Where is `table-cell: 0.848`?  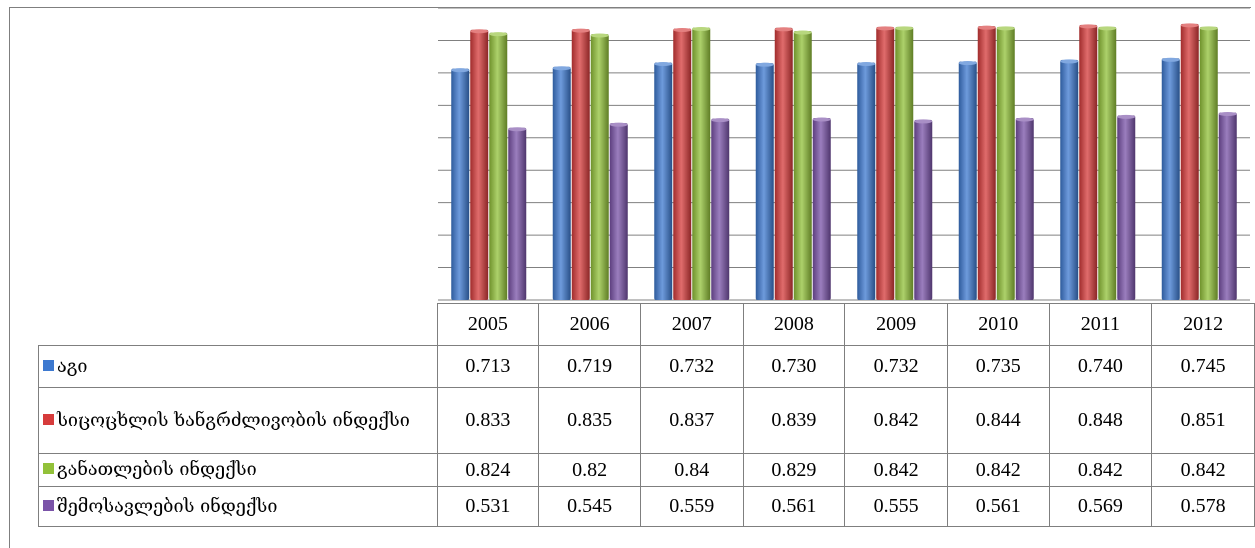
table-cell: 0.848 is located at coordinates (1100, 420).